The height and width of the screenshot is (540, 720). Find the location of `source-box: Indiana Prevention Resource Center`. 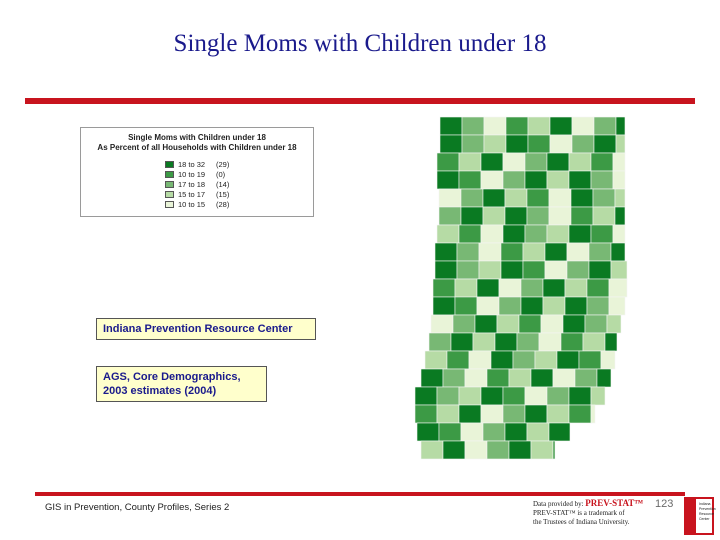

source-box: Indiana Prevention Resource Center is located at coordinates (206, 329).